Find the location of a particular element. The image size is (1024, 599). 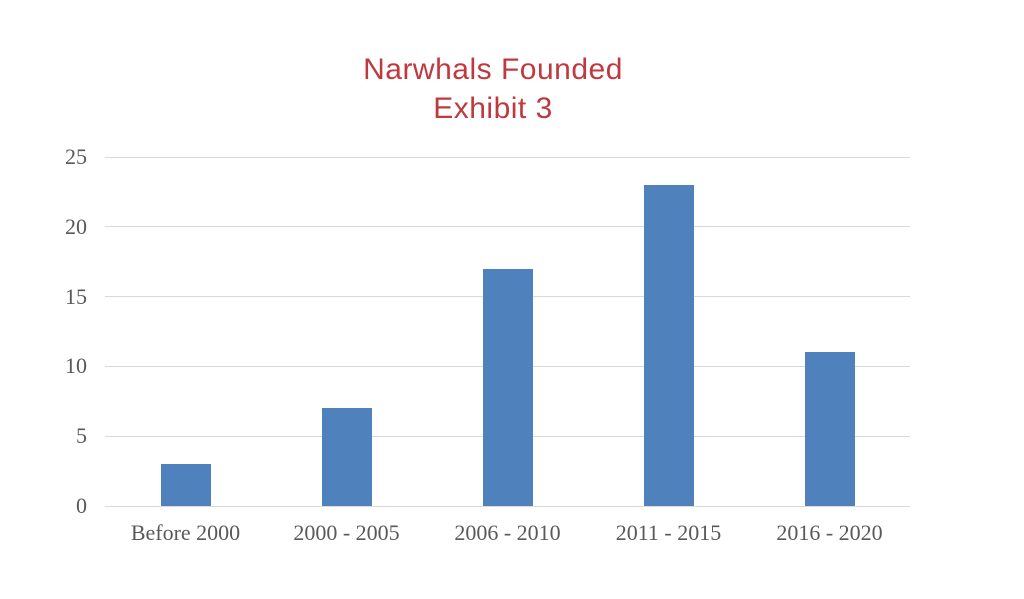

bar-before-2000 is located at coordinates (185, 485).